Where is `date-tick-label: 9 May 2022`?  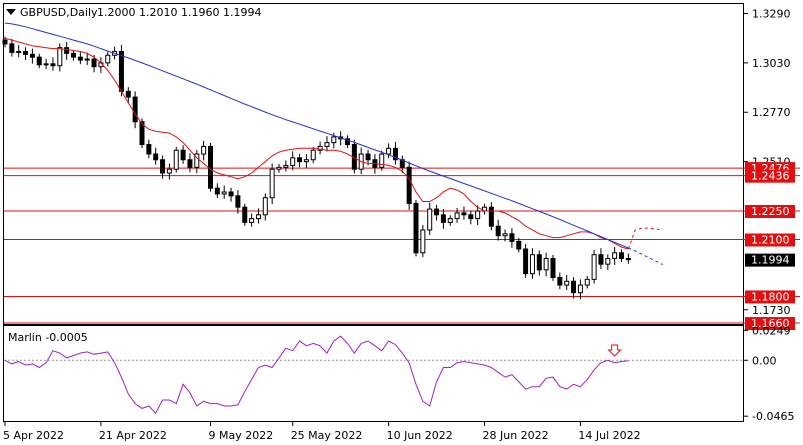 date-tick-label: 9 May 2022 is located at coordinates (241, 435).